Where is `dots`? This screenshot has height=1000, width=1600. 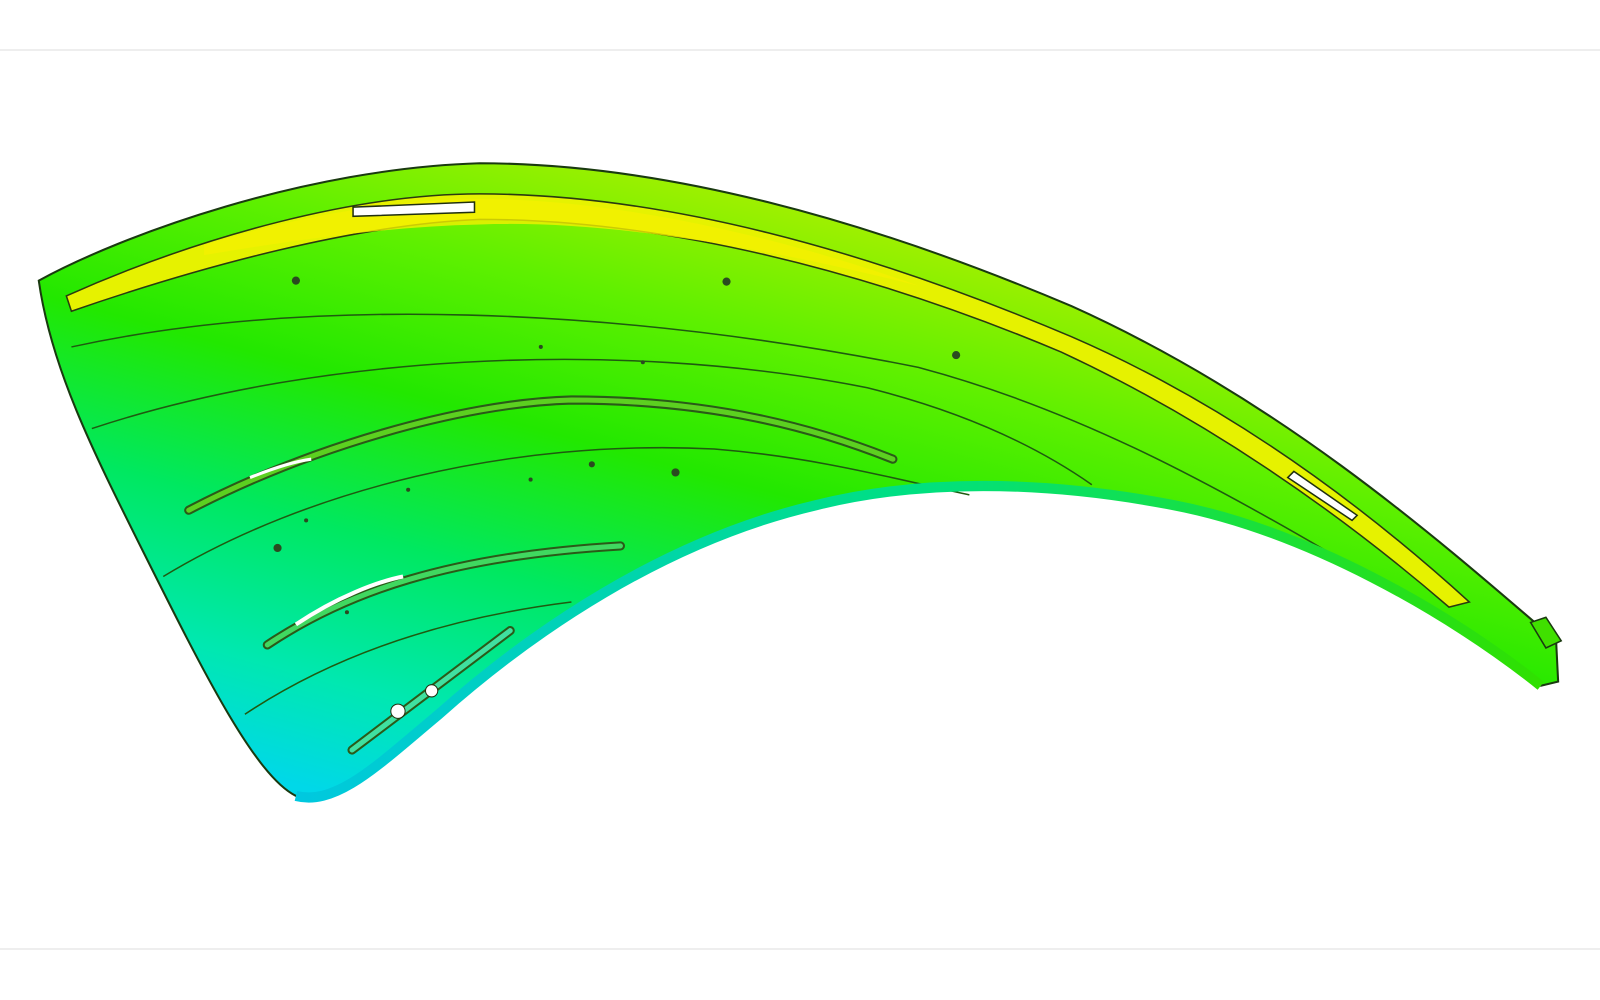
dots is located at coordinates (617, 445).